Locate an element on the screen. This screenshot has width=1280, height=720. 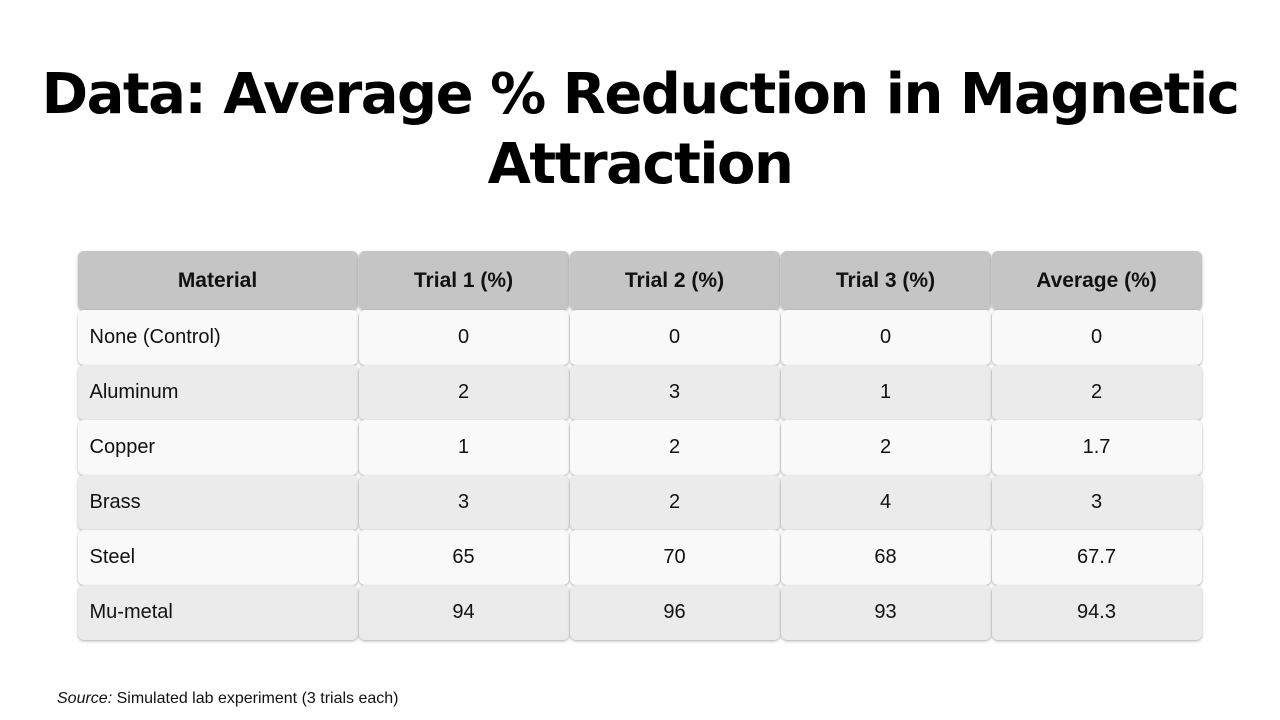
table-row: Aluminum 2 3 1 2 is located at coordinates (640, 392).